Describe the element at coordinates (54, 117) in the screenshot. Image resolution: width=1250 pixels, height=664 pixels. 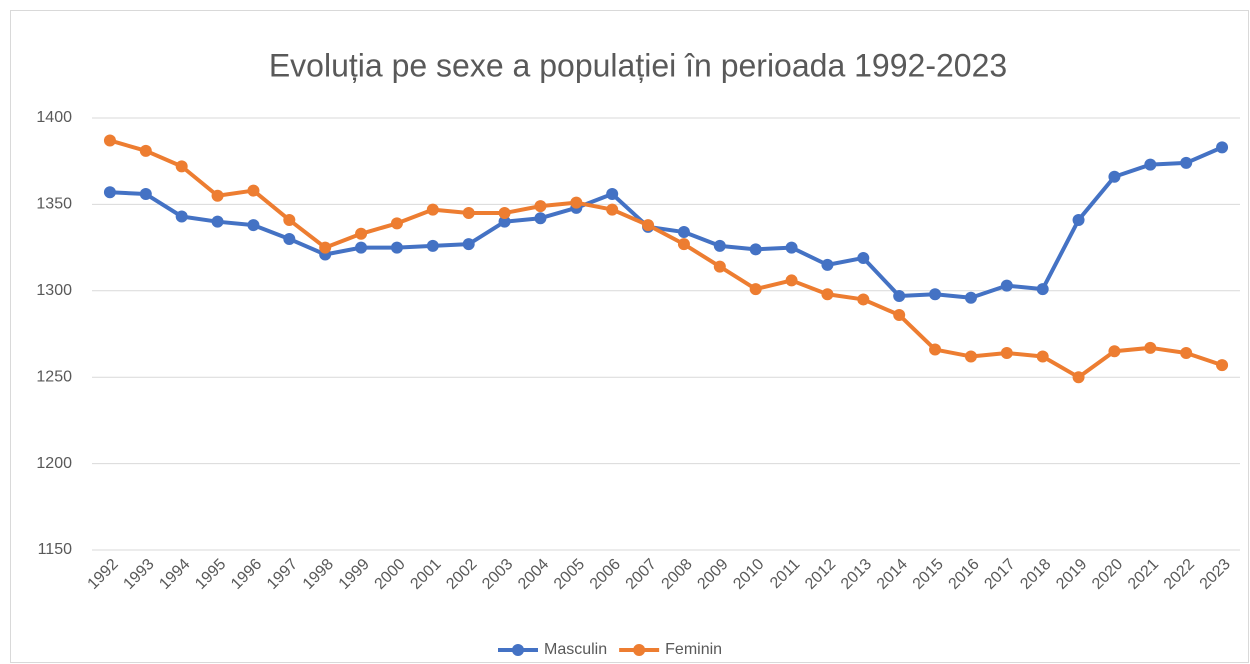
I see `y-tick-label: 1400` at that location.